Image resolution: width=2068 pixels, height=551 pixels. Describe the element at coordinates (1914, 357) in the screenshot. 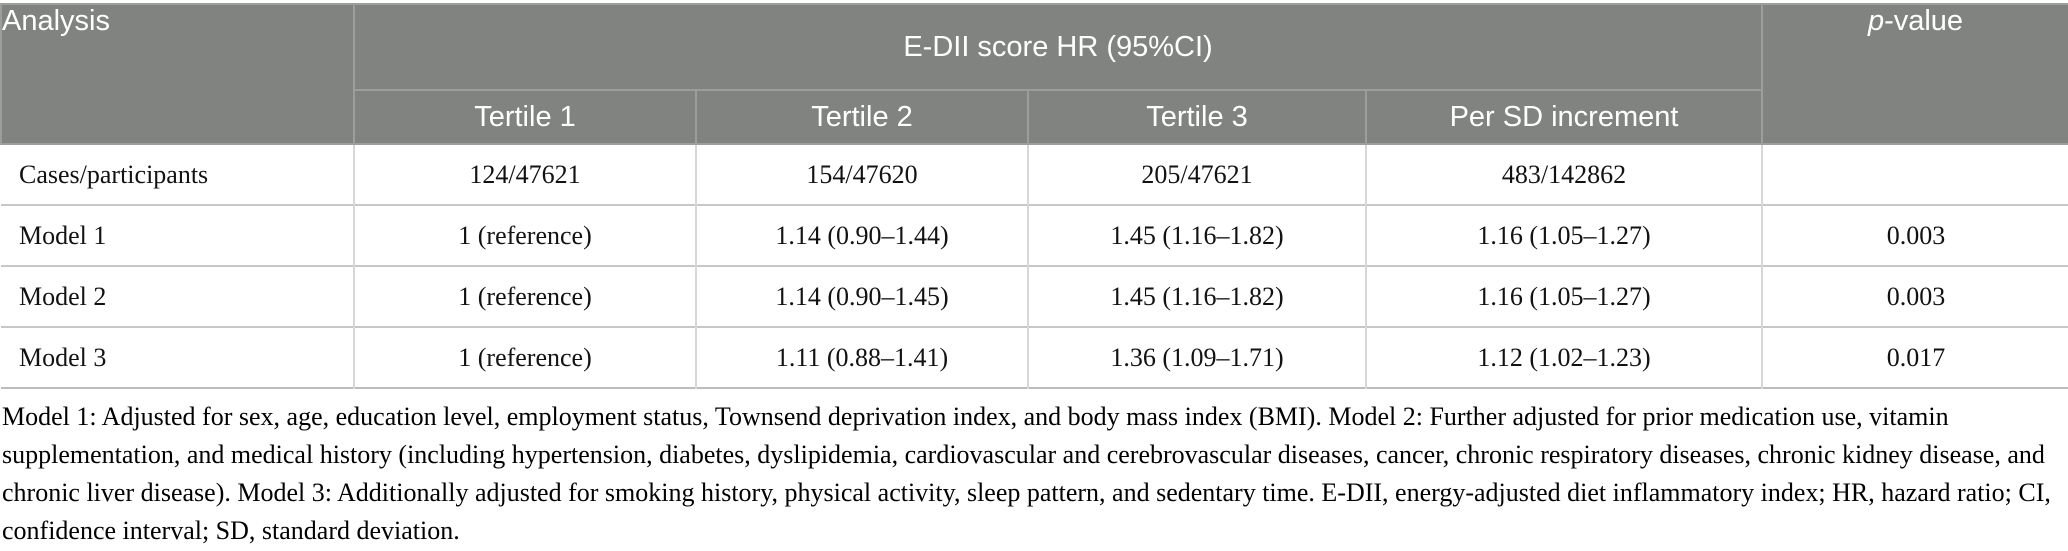

I see `cell-pvalue: 0.017` at that location.